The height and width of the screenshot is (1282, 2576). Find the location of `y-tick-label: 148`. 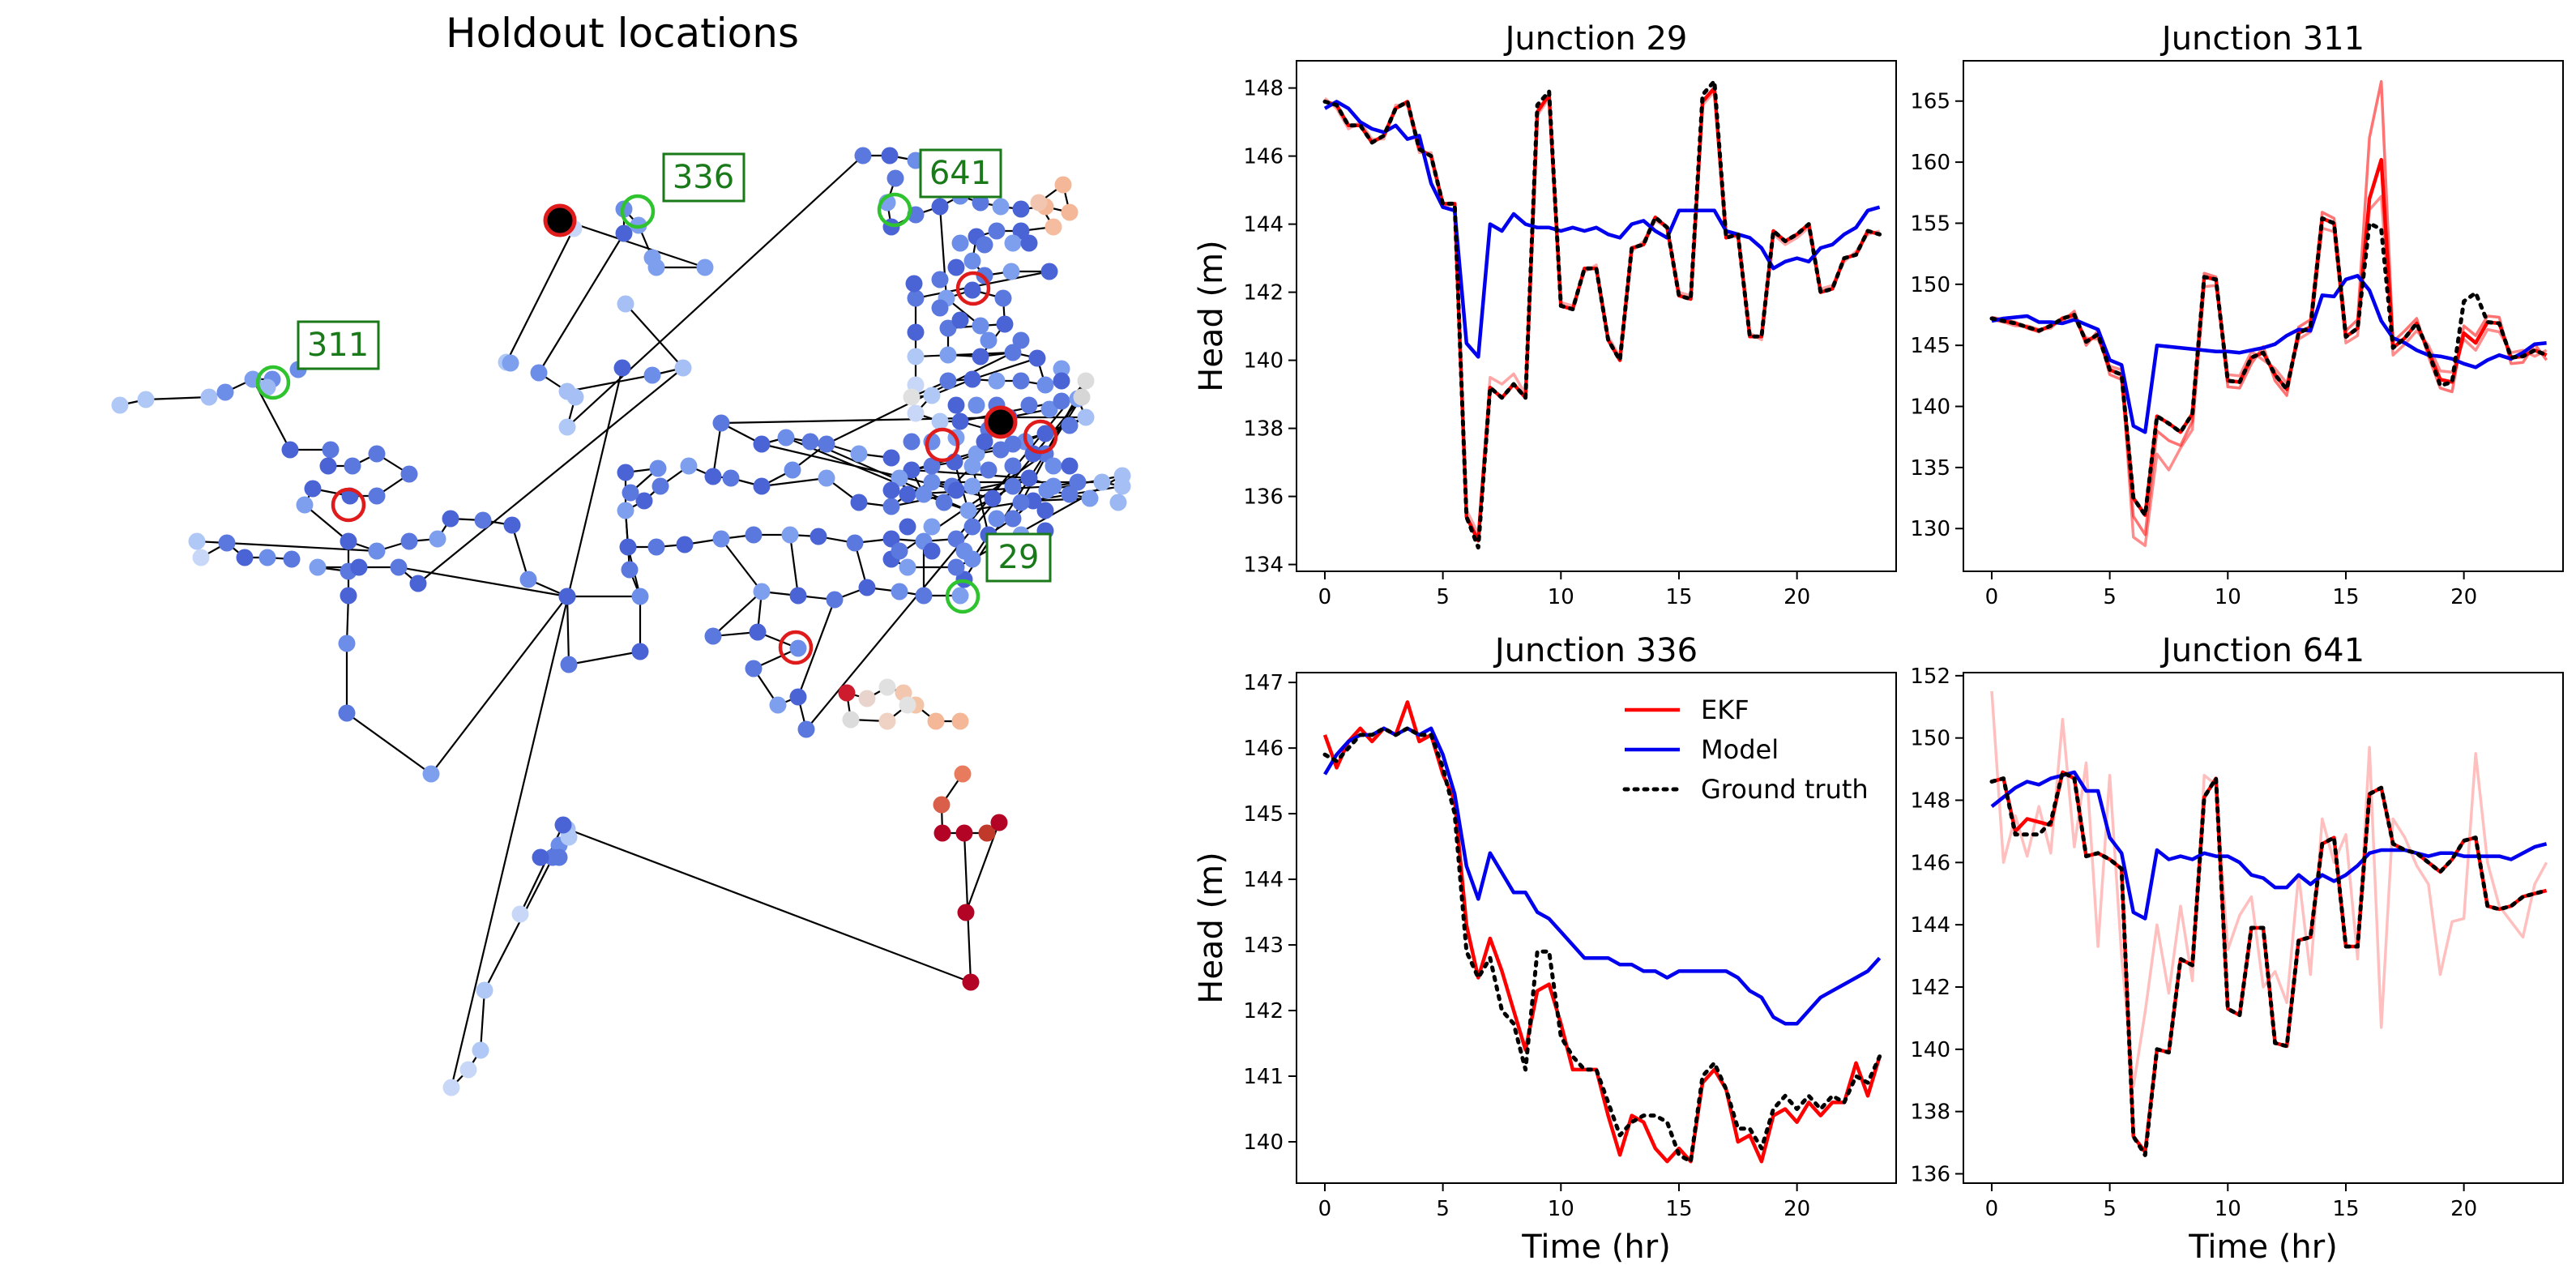

y-tick-label: 148 is located at coordinates (1263, 89).